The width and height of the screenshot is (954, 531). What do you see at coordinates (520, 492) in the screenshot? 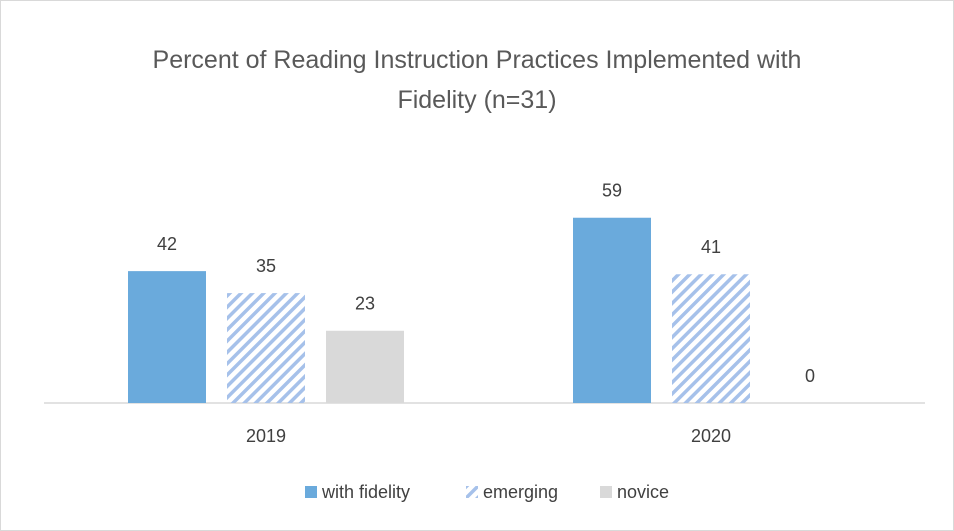
I see `legend-label: emerging` at bounding box center [520, 492].